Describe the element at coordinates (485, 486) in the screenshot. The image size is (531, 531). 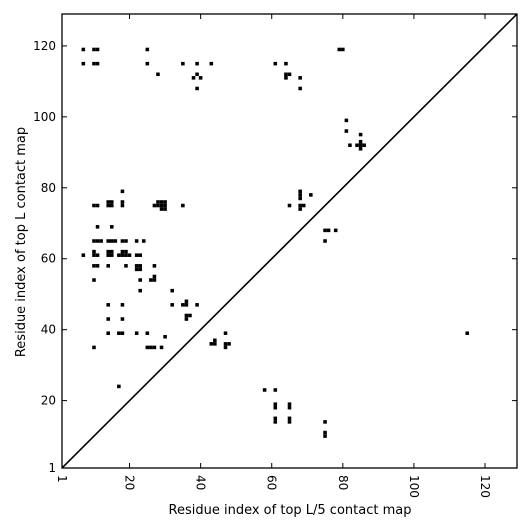
I see `x-tick-label: 120` at that location.